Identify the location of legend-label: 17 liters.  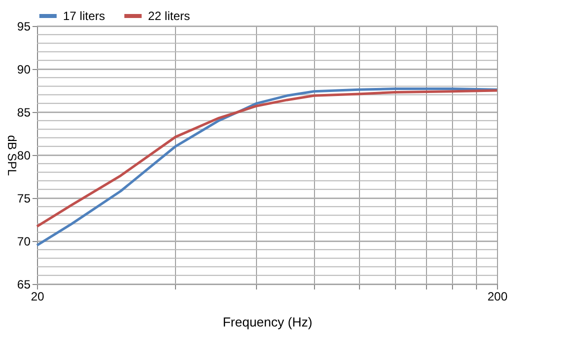
(84, 16).